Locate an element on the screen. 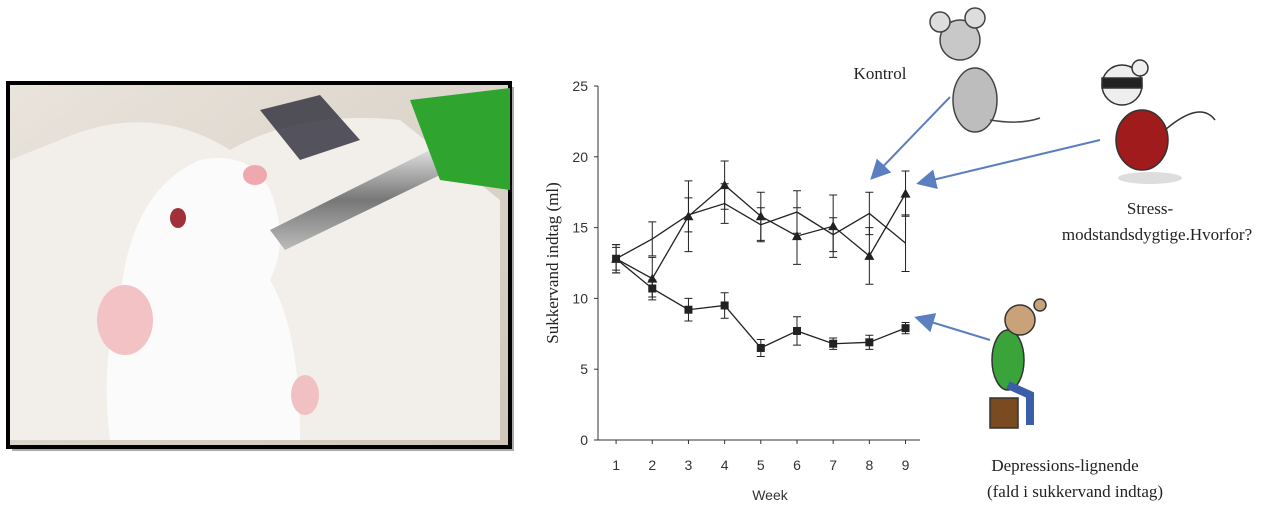  annotation: modstandsdygtige.Hvorfor? is located at coordinates (1157, 234).